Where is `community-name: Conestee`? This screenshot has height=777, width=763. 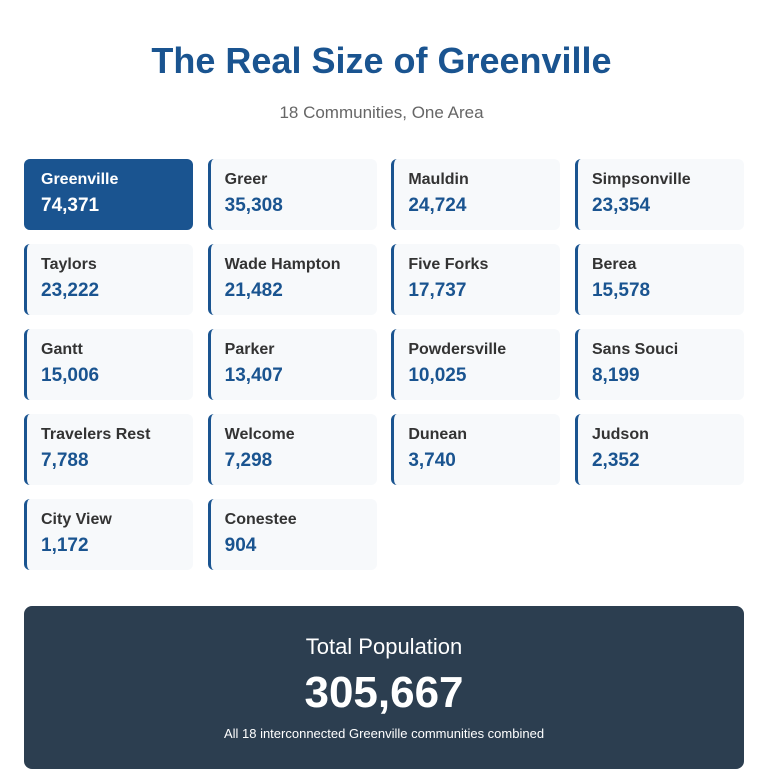 community-name: Conestee is located at coordinates (260, 519).